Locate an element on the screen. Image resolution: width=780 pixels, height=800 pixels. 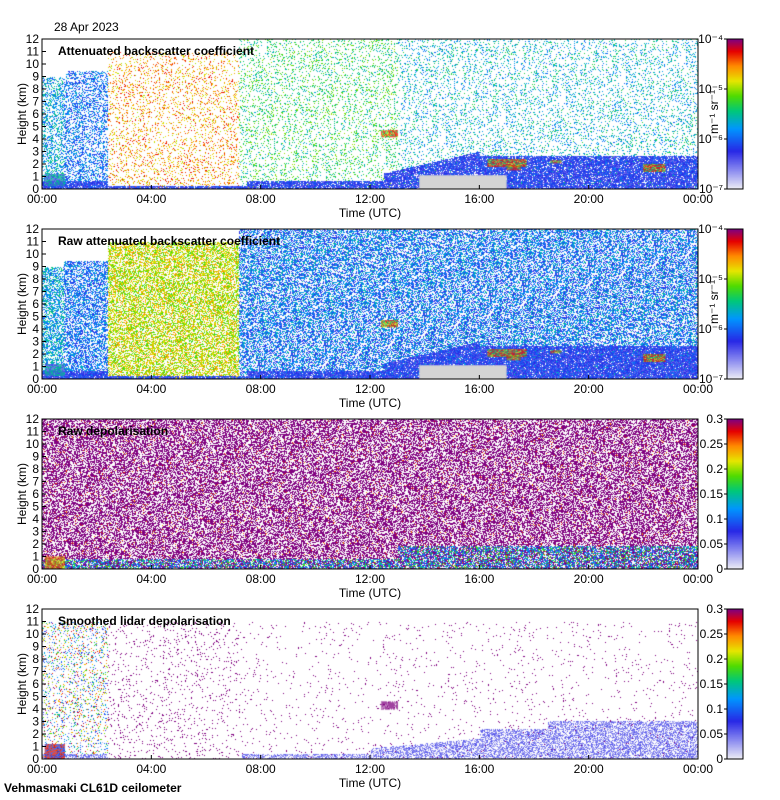
colorbar-frame is located at coordinates (735, 304).